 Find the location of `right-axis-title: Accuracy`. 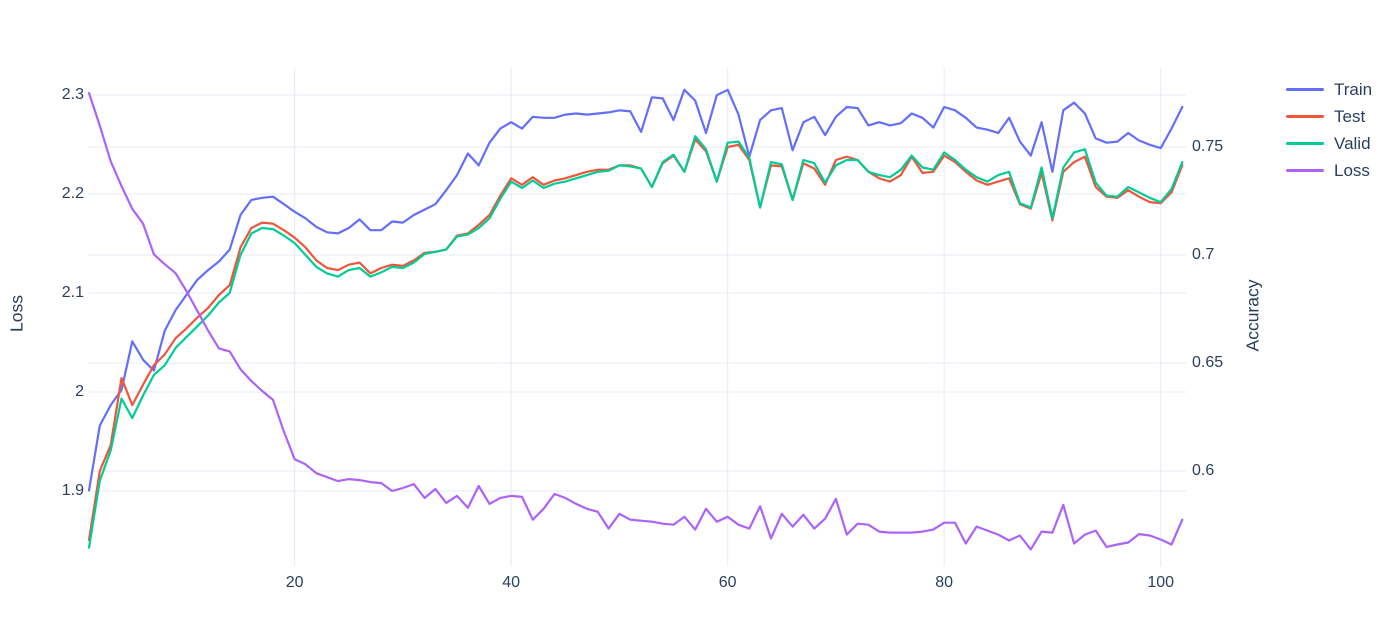

right-axis-title: Accuracy is located at coordinates (1252, 315).